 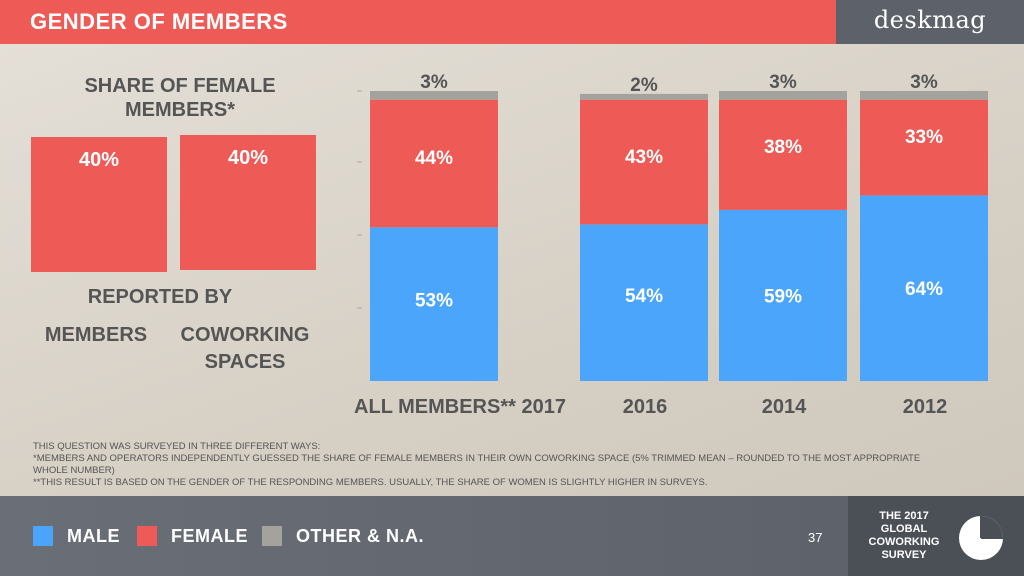 What do you see at coordinates (434, 82) in the screenshot?
I see `value-label-other-n-a--0: 3%` at bounding box center [434, 82].